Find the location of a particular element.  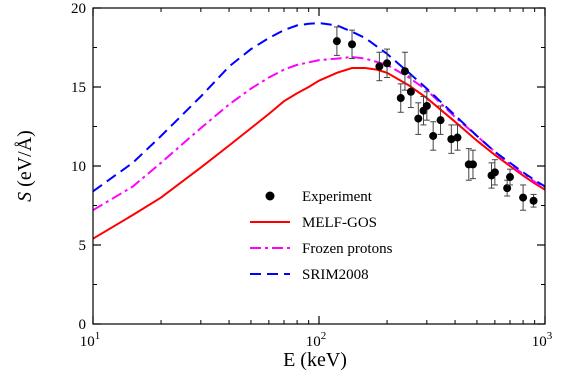

y-tick-label: 10 is located at coordinates (78, 167).